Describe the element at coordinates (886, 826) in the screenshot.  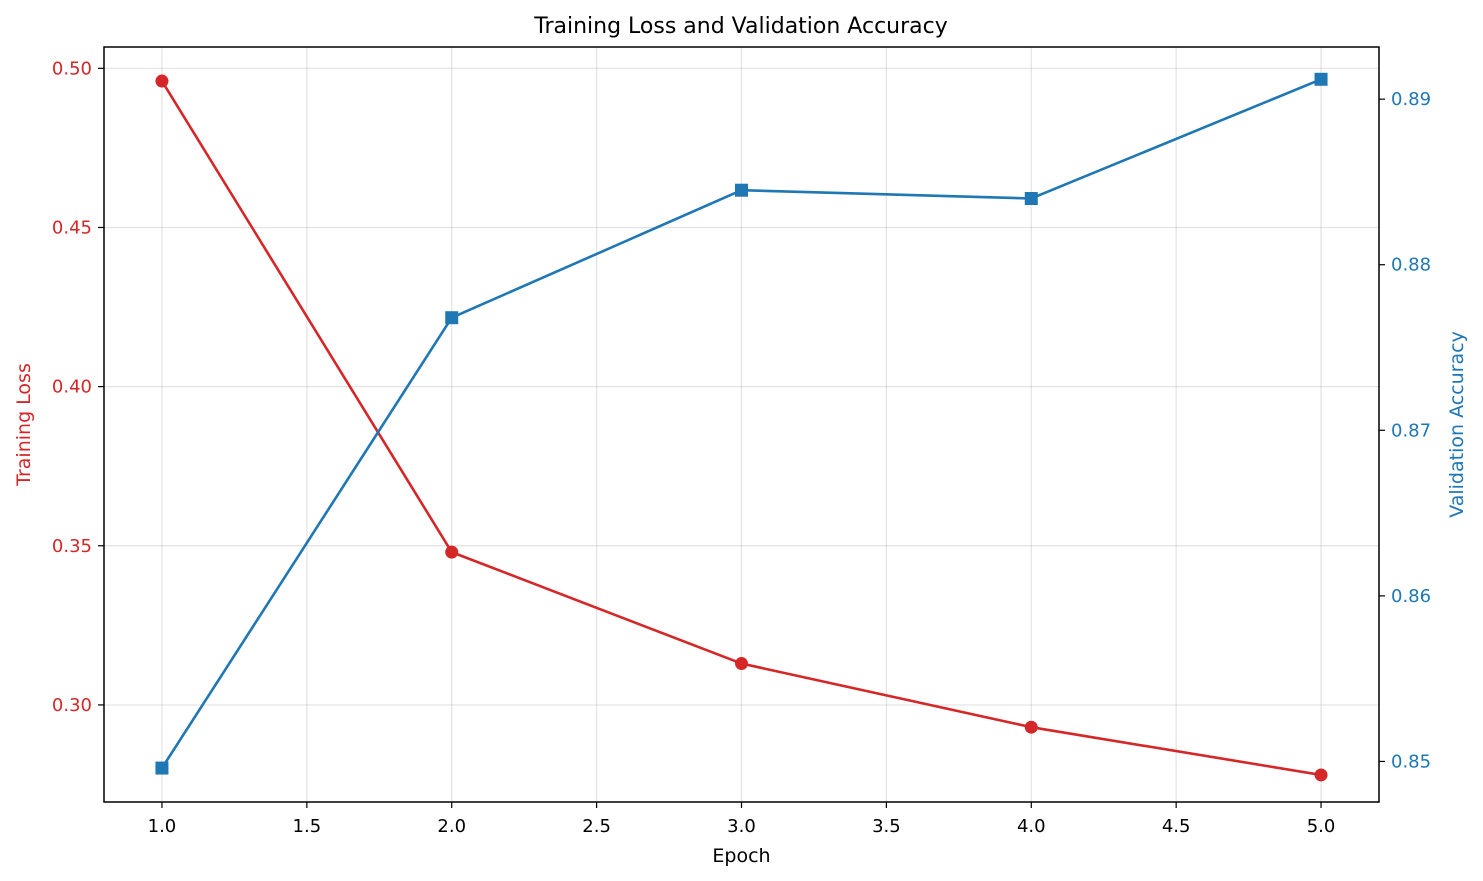
I see `x-tick-label: 3.5` at that location.